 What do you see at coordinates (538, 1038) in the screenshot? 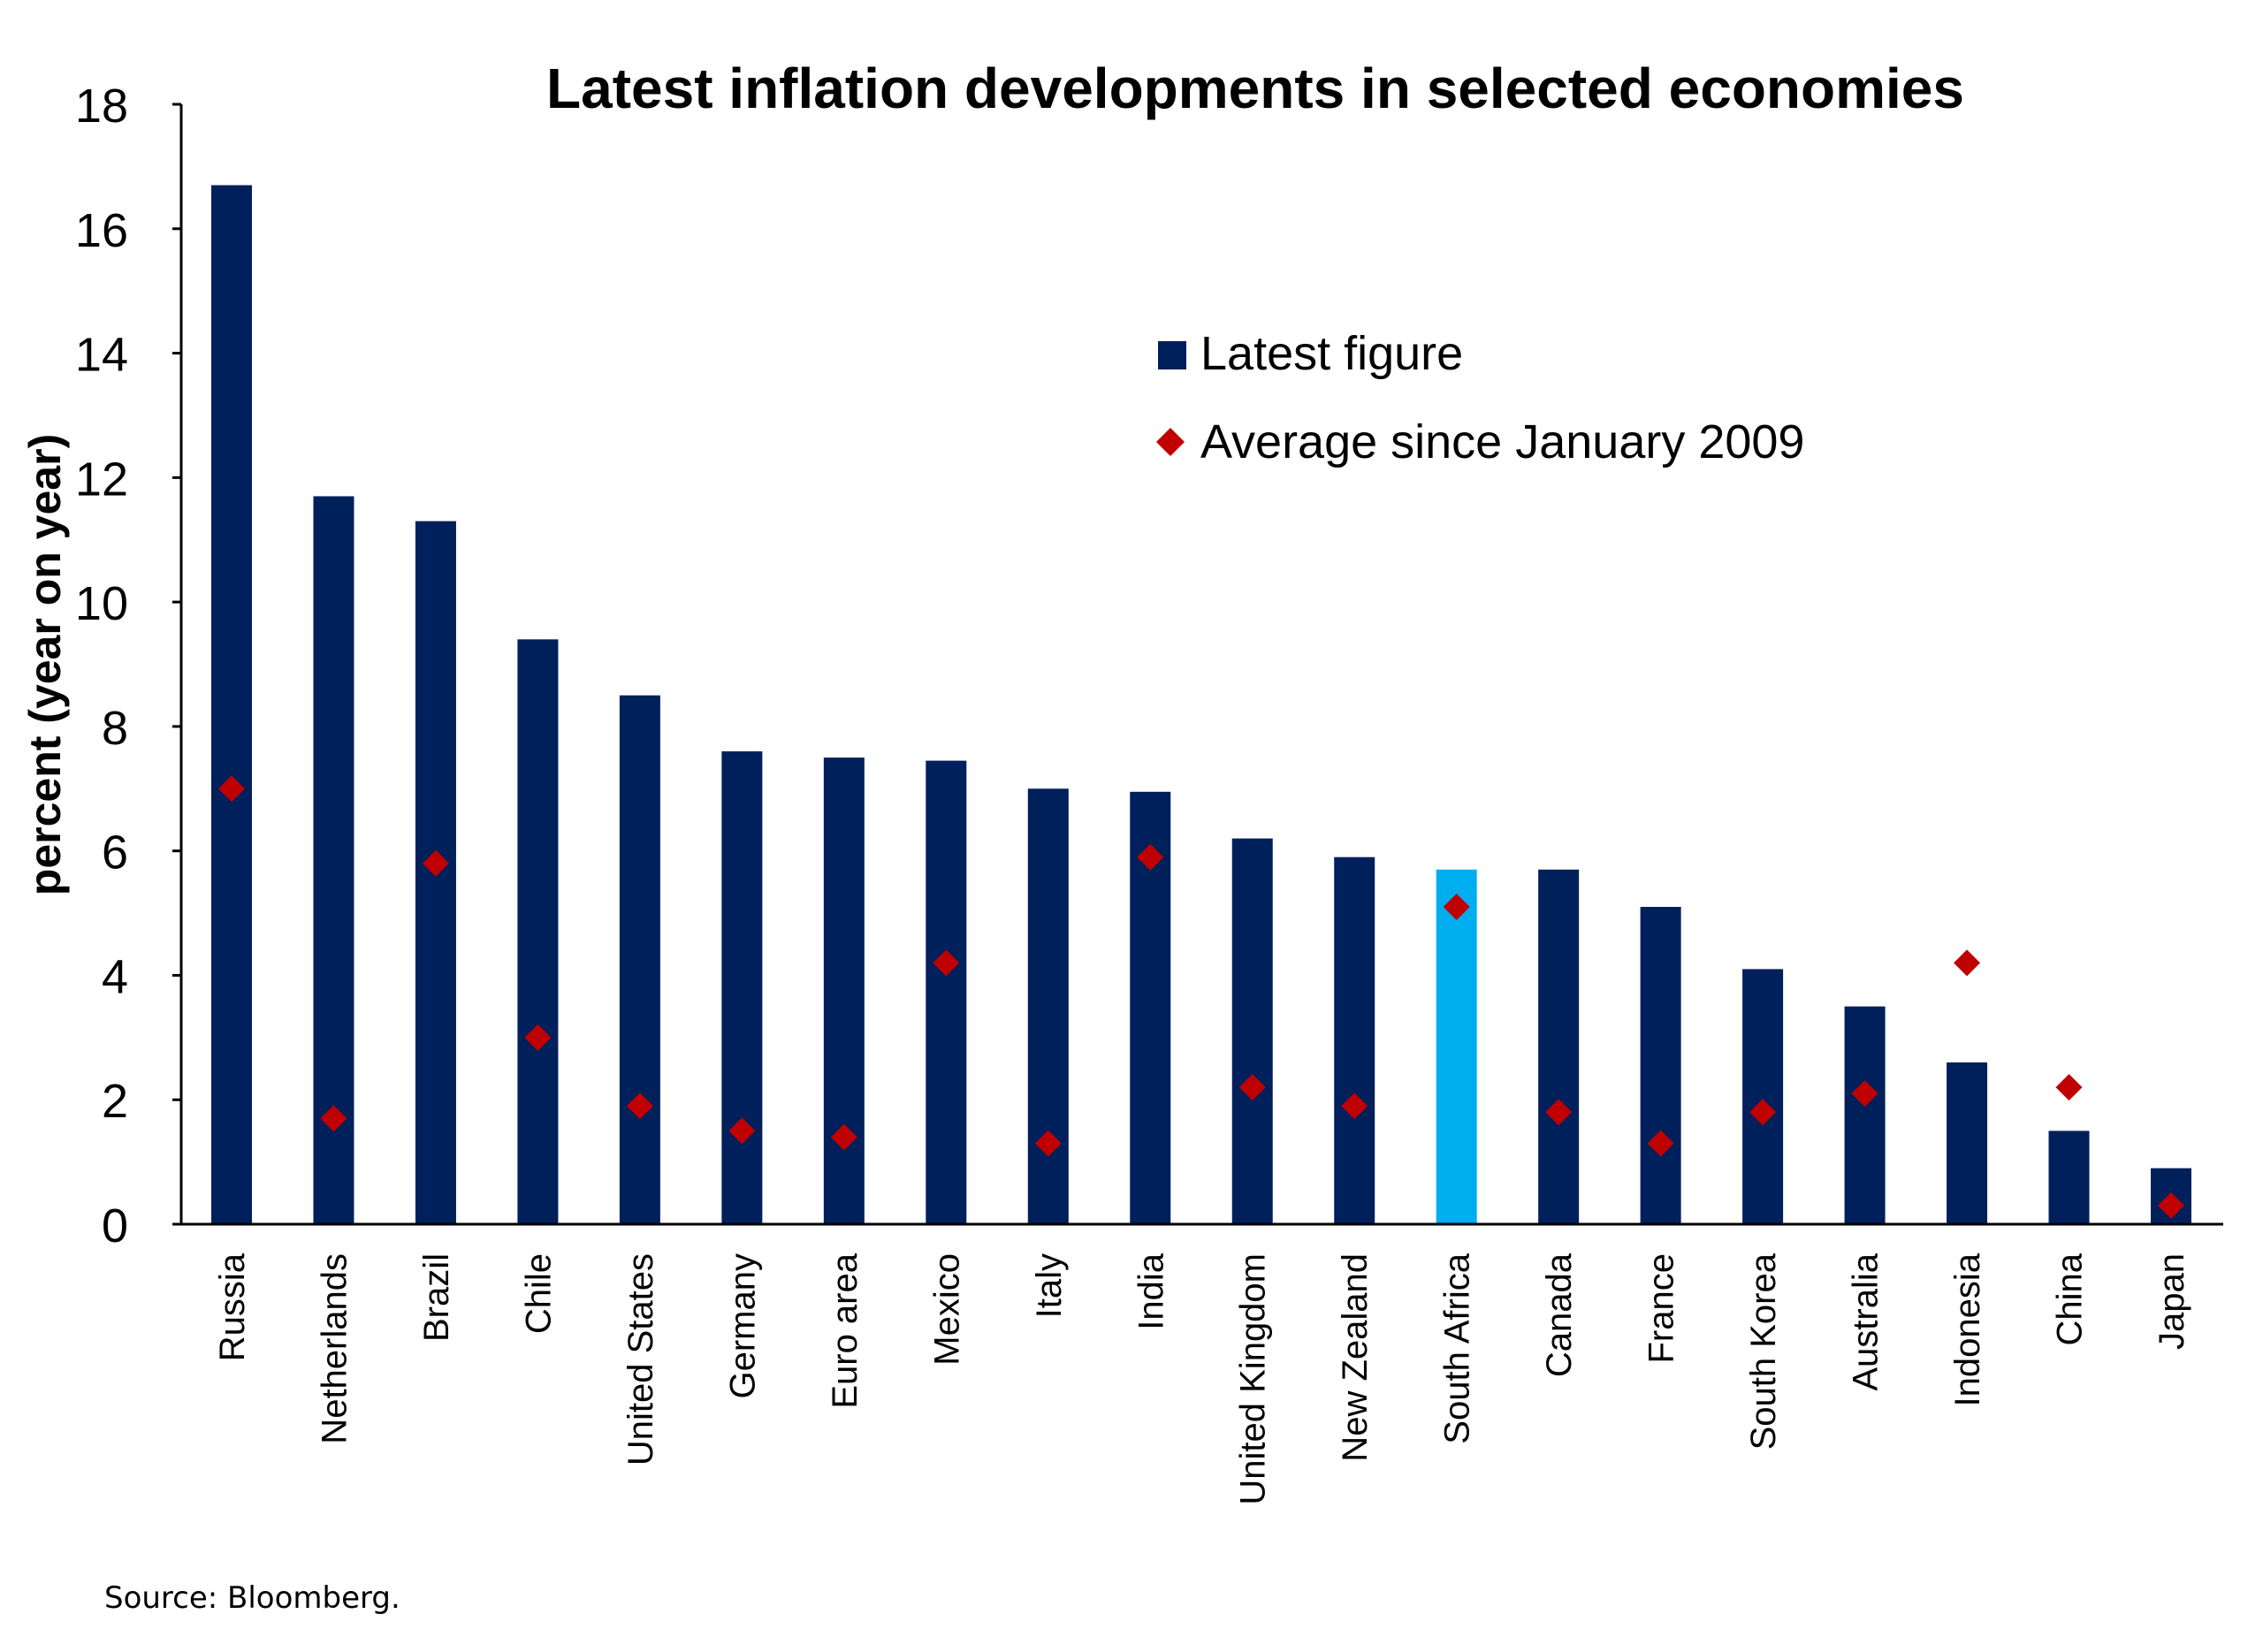
I see `marker-chile` at bounding box center [538, 1038].